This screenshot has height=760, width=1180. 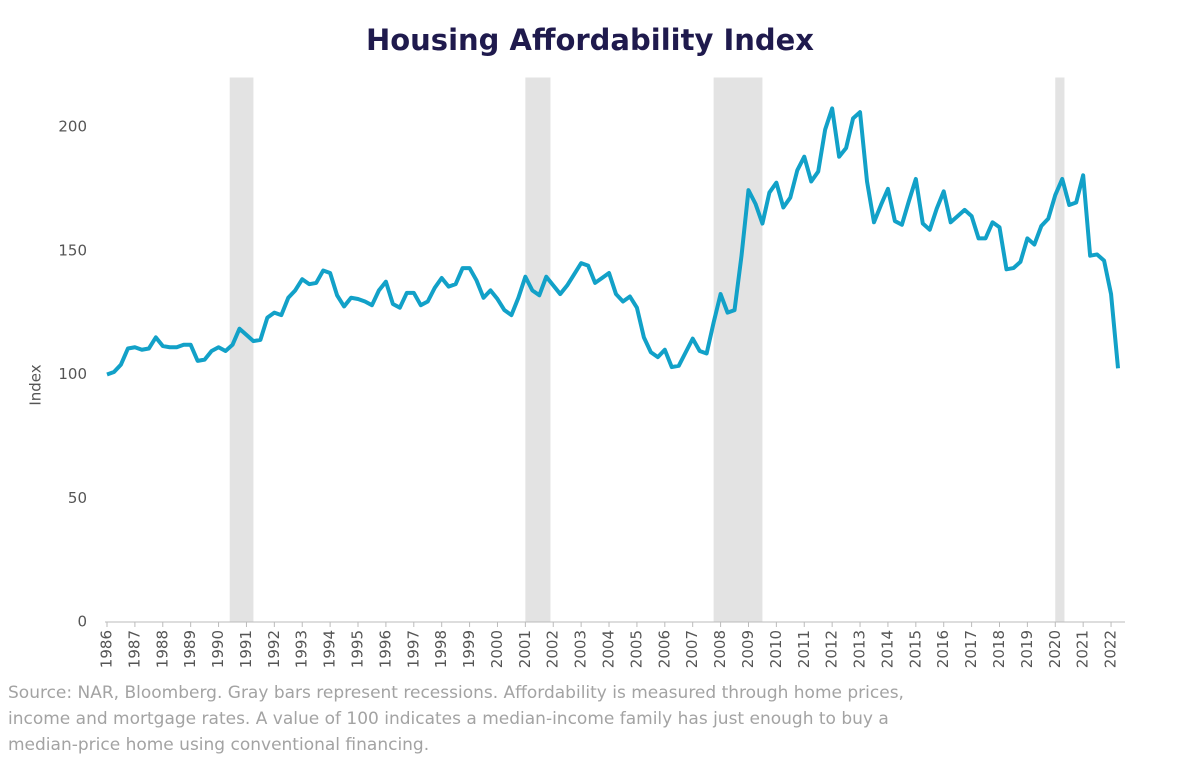 I want to click on x-tick-label: 2020, so click(x=1055, y=649).